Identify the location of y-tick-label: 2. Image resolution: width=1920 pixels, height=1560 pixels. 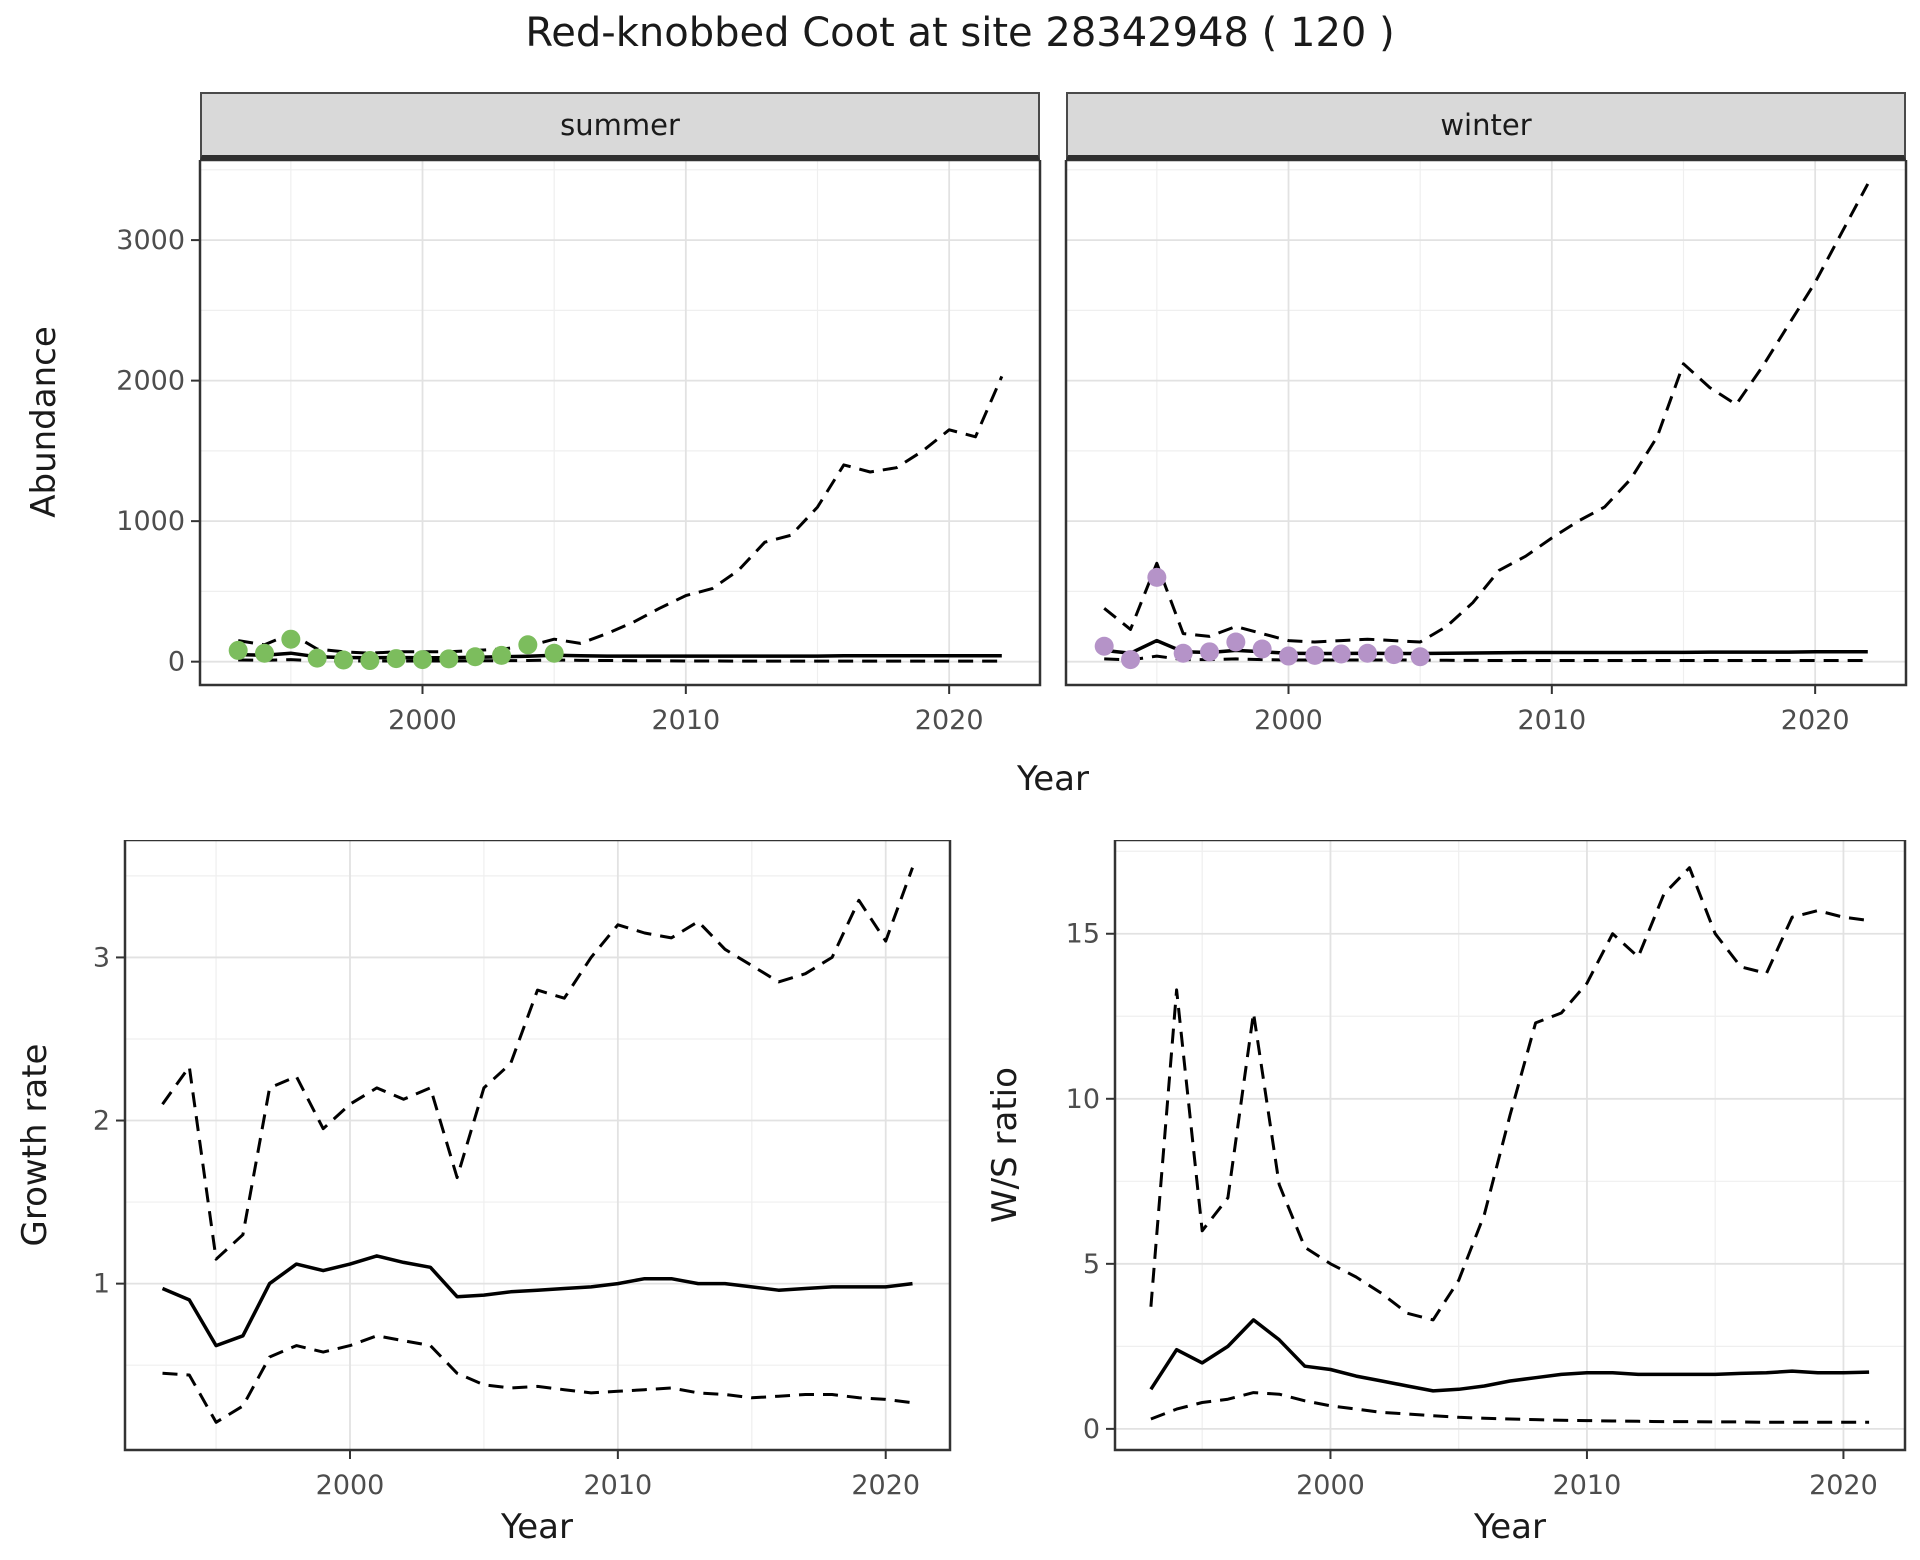
(101, 1121).